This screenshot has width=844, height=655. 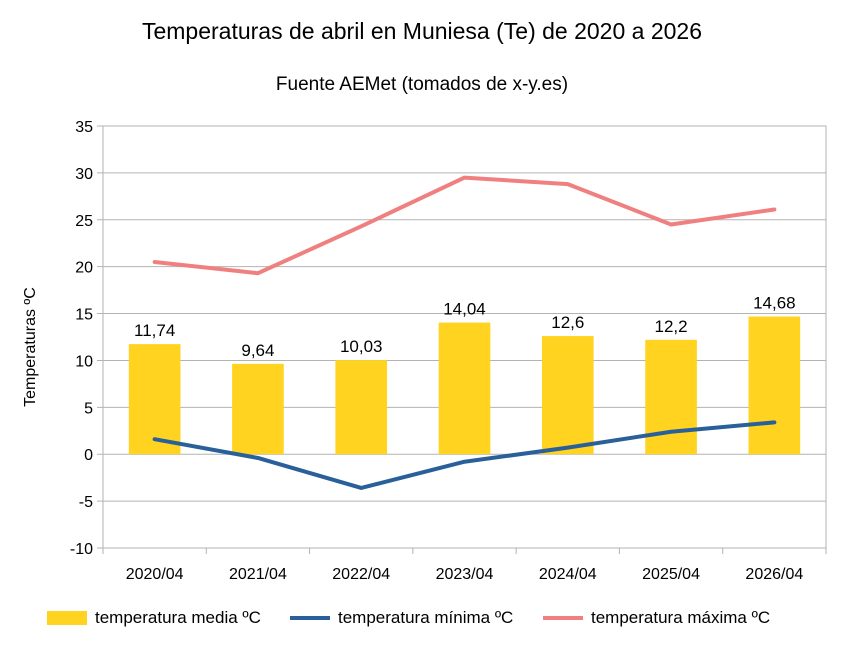 What do you see at coordinates (178, 617) in the screenshot?
I see `legend-label-media: temperatura media ºC` at bounding box center [178, 617].